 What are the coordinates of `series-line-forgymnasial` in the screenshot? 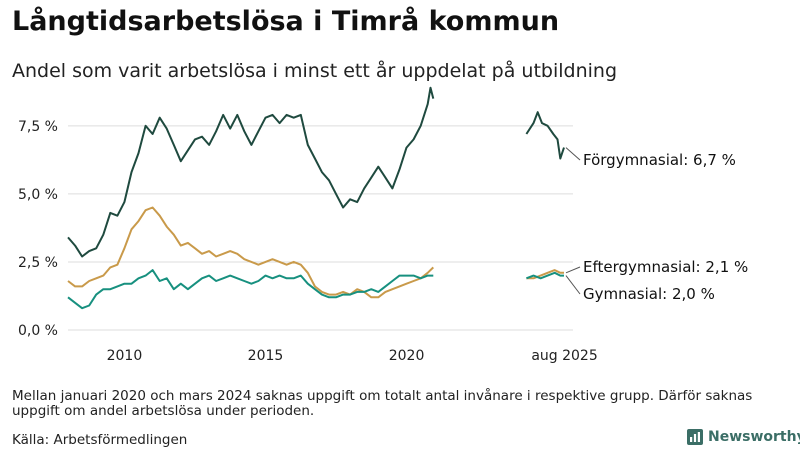 It's located at (545, 135).